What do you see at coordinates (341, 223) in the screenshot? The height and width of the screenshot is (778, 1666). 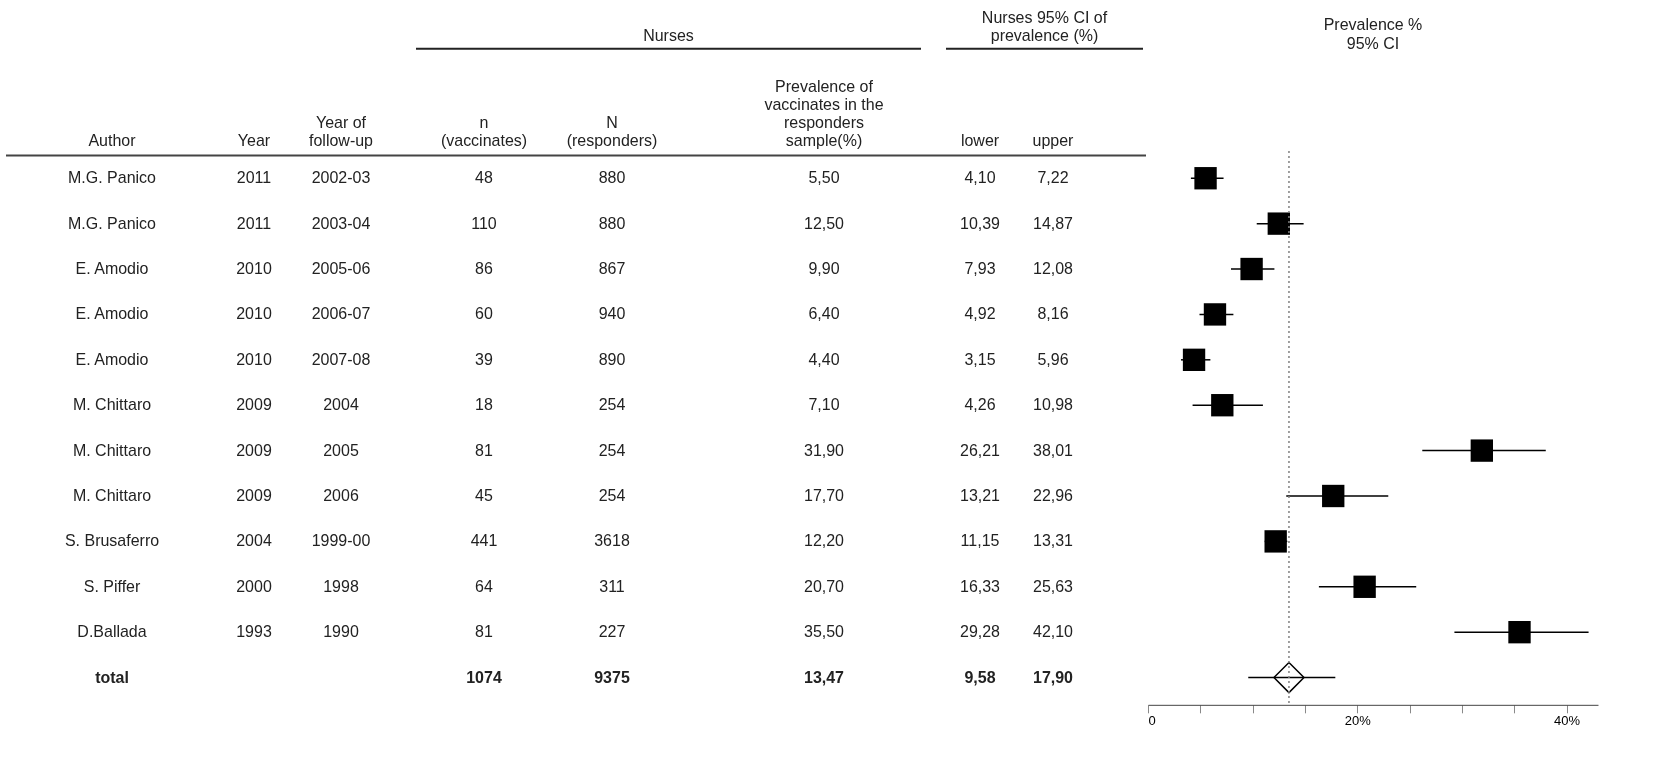 I see `text: 2003-04` at bounding box center [341, 223].